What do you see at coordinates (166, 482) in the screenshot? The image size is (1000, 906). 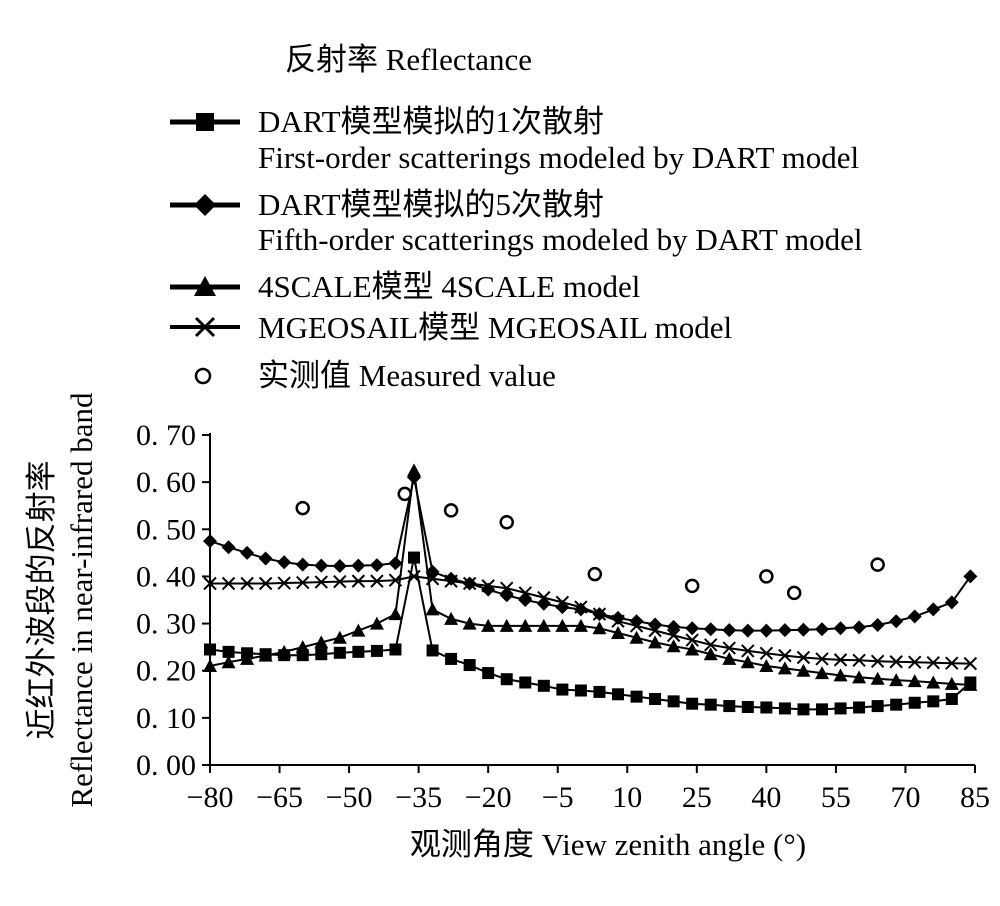 I see `y-tick-label: 0. 60` at bounding box center [166, 482].